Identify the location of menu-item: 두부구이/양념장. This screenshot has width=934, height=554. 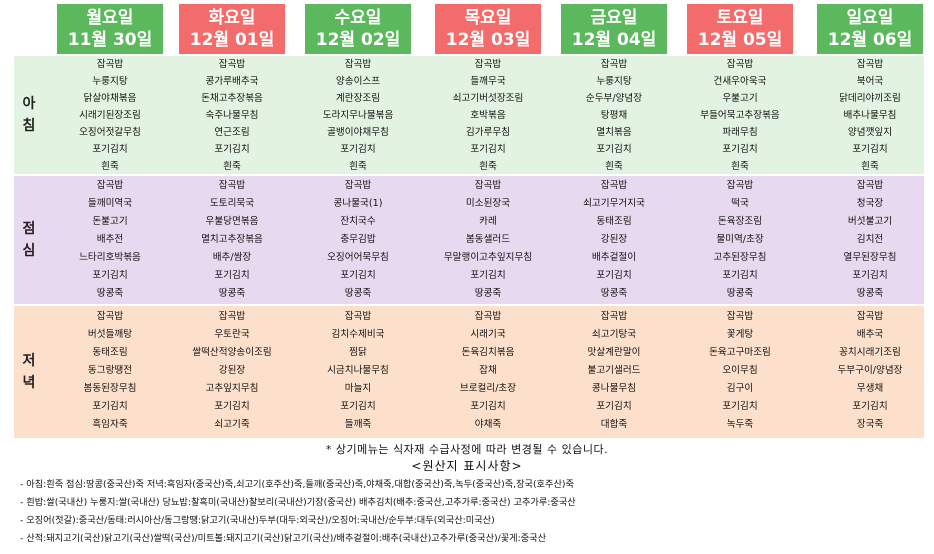
(870, 370).